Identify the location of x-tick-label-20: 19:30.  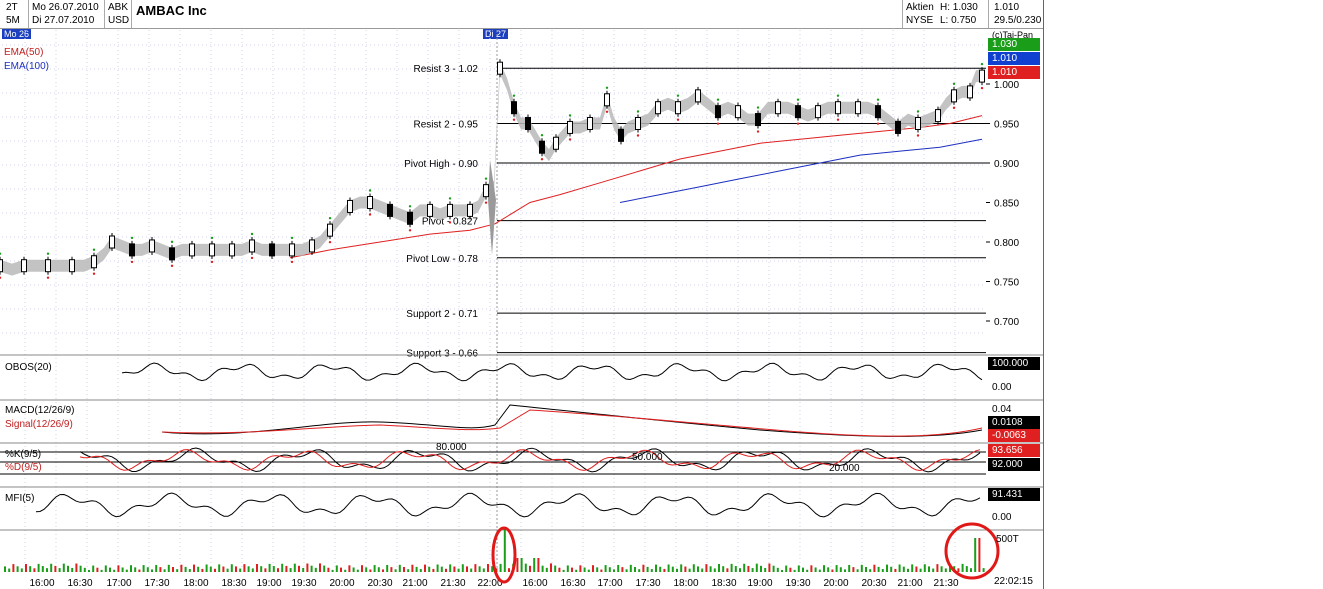
(797, 583).